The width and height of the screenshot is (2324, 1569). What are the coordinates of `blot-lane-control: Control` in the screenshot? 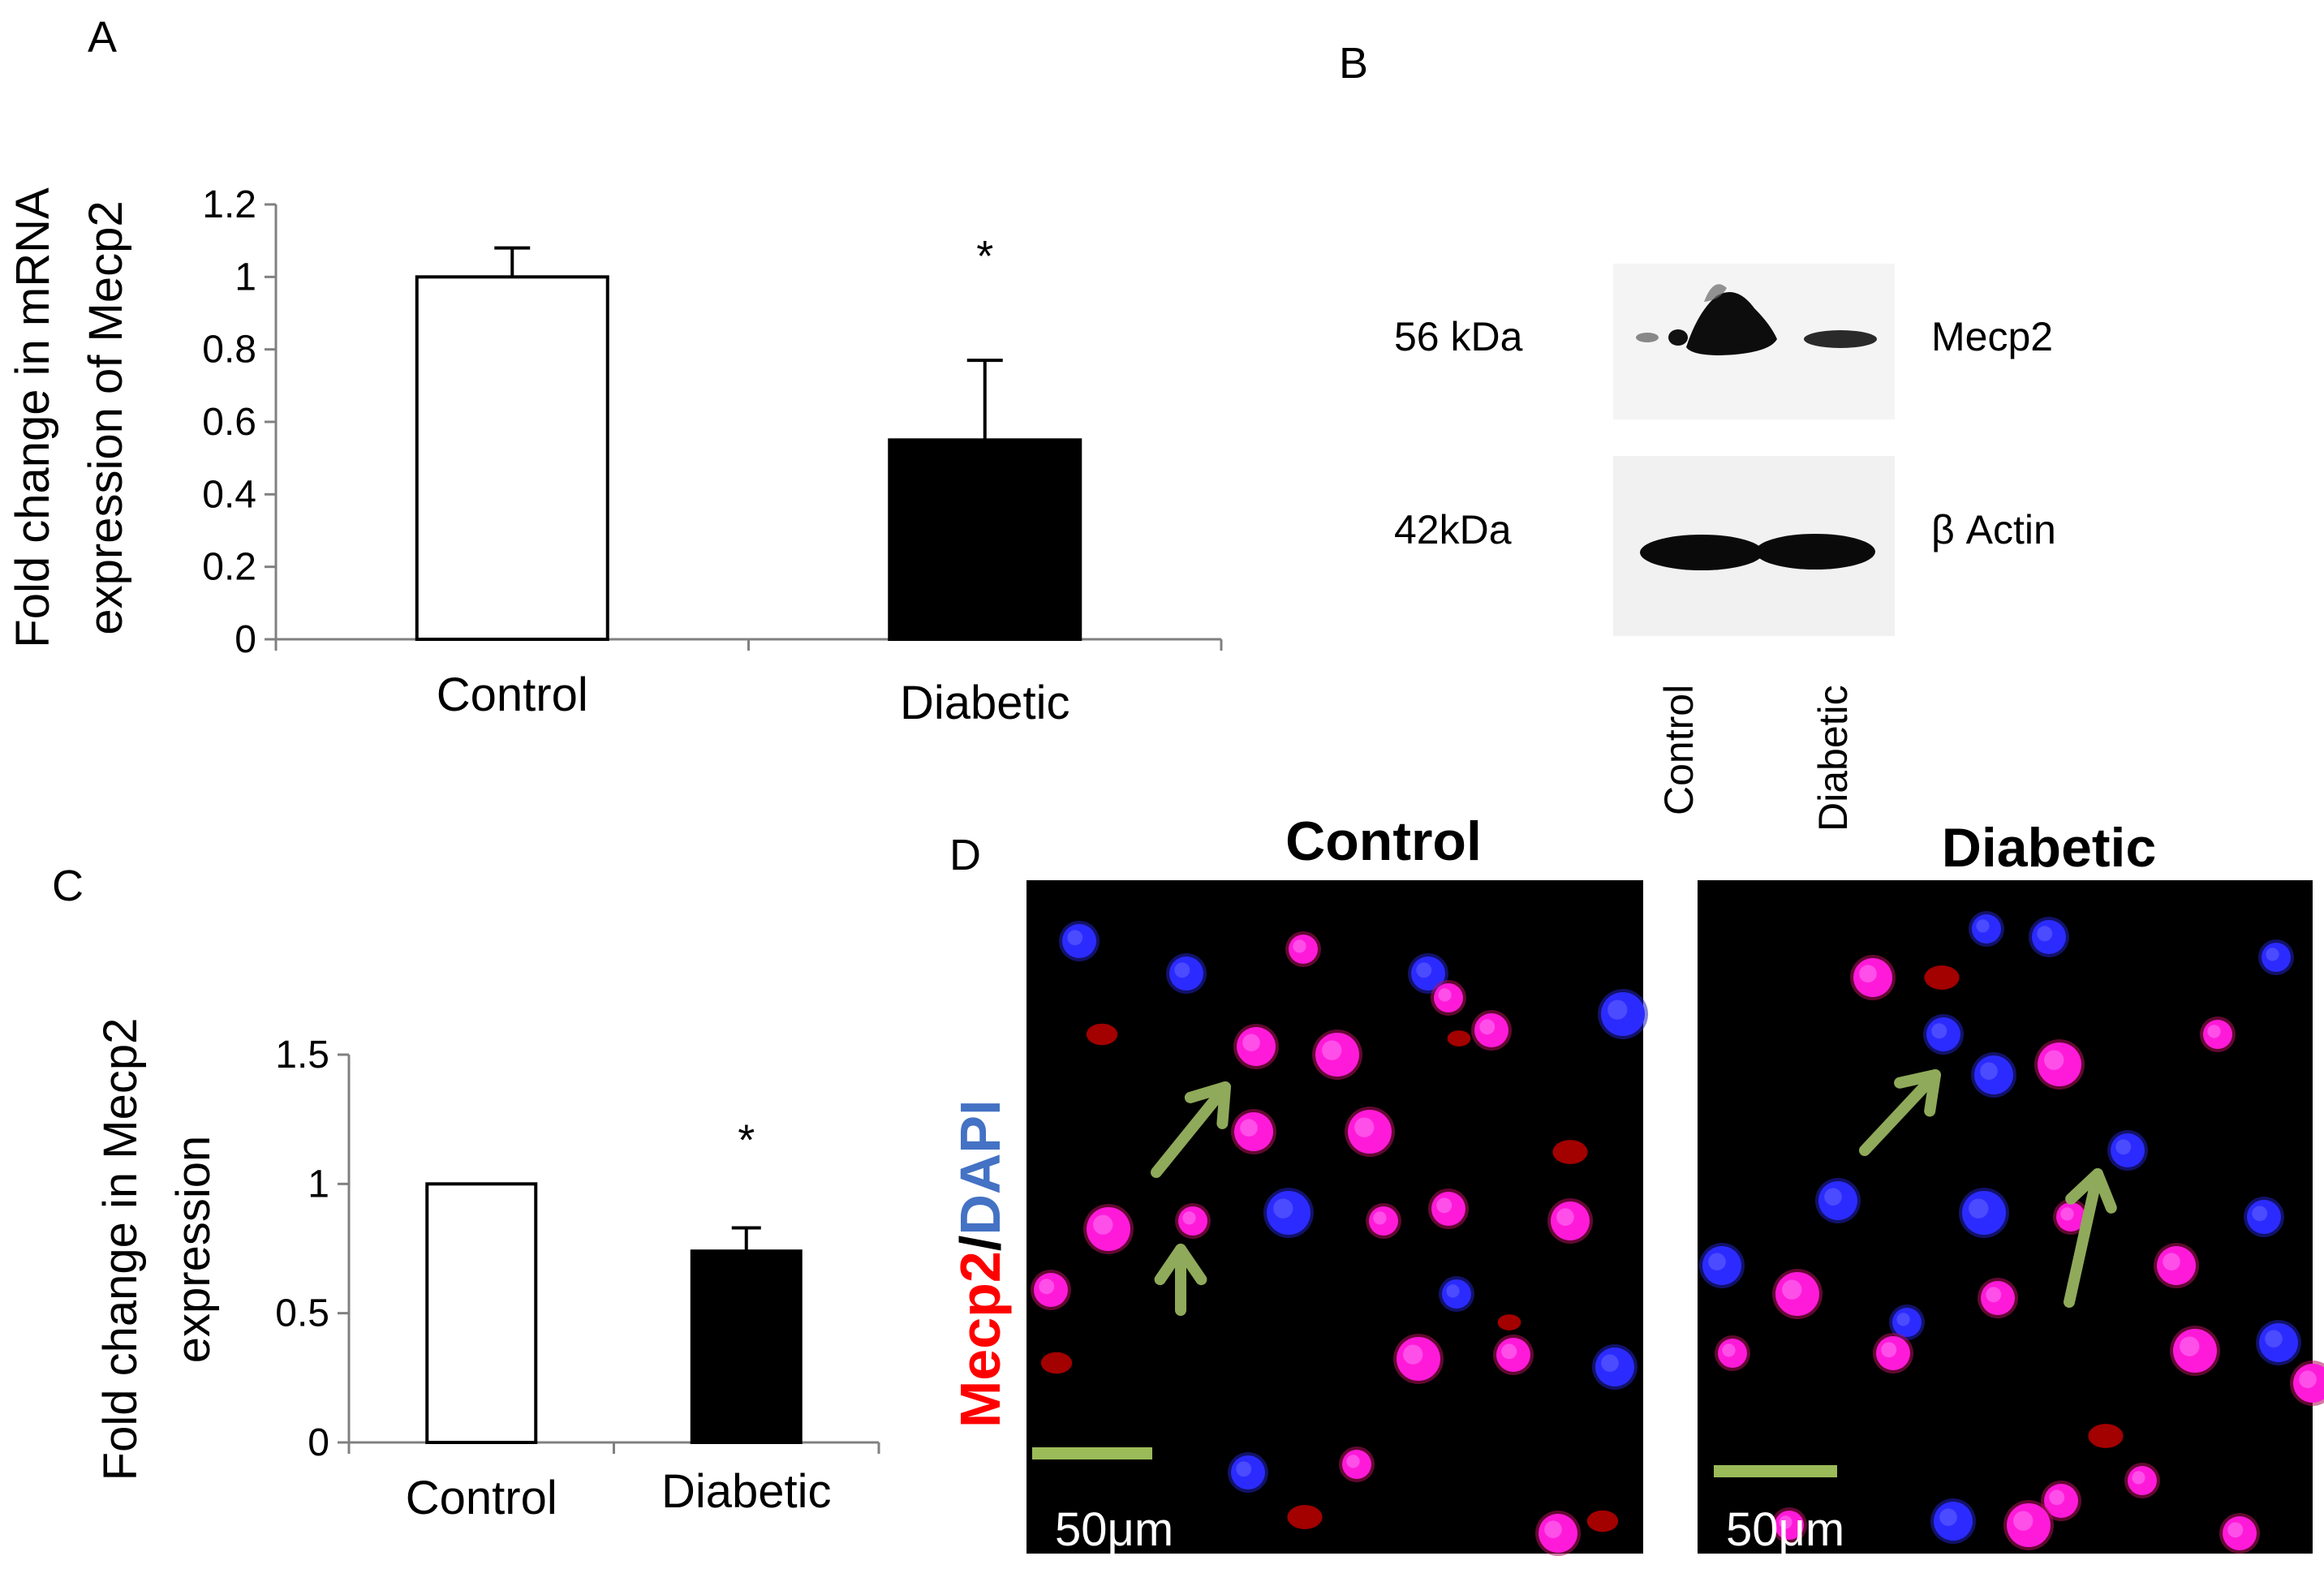 It's located at (1679, 750).